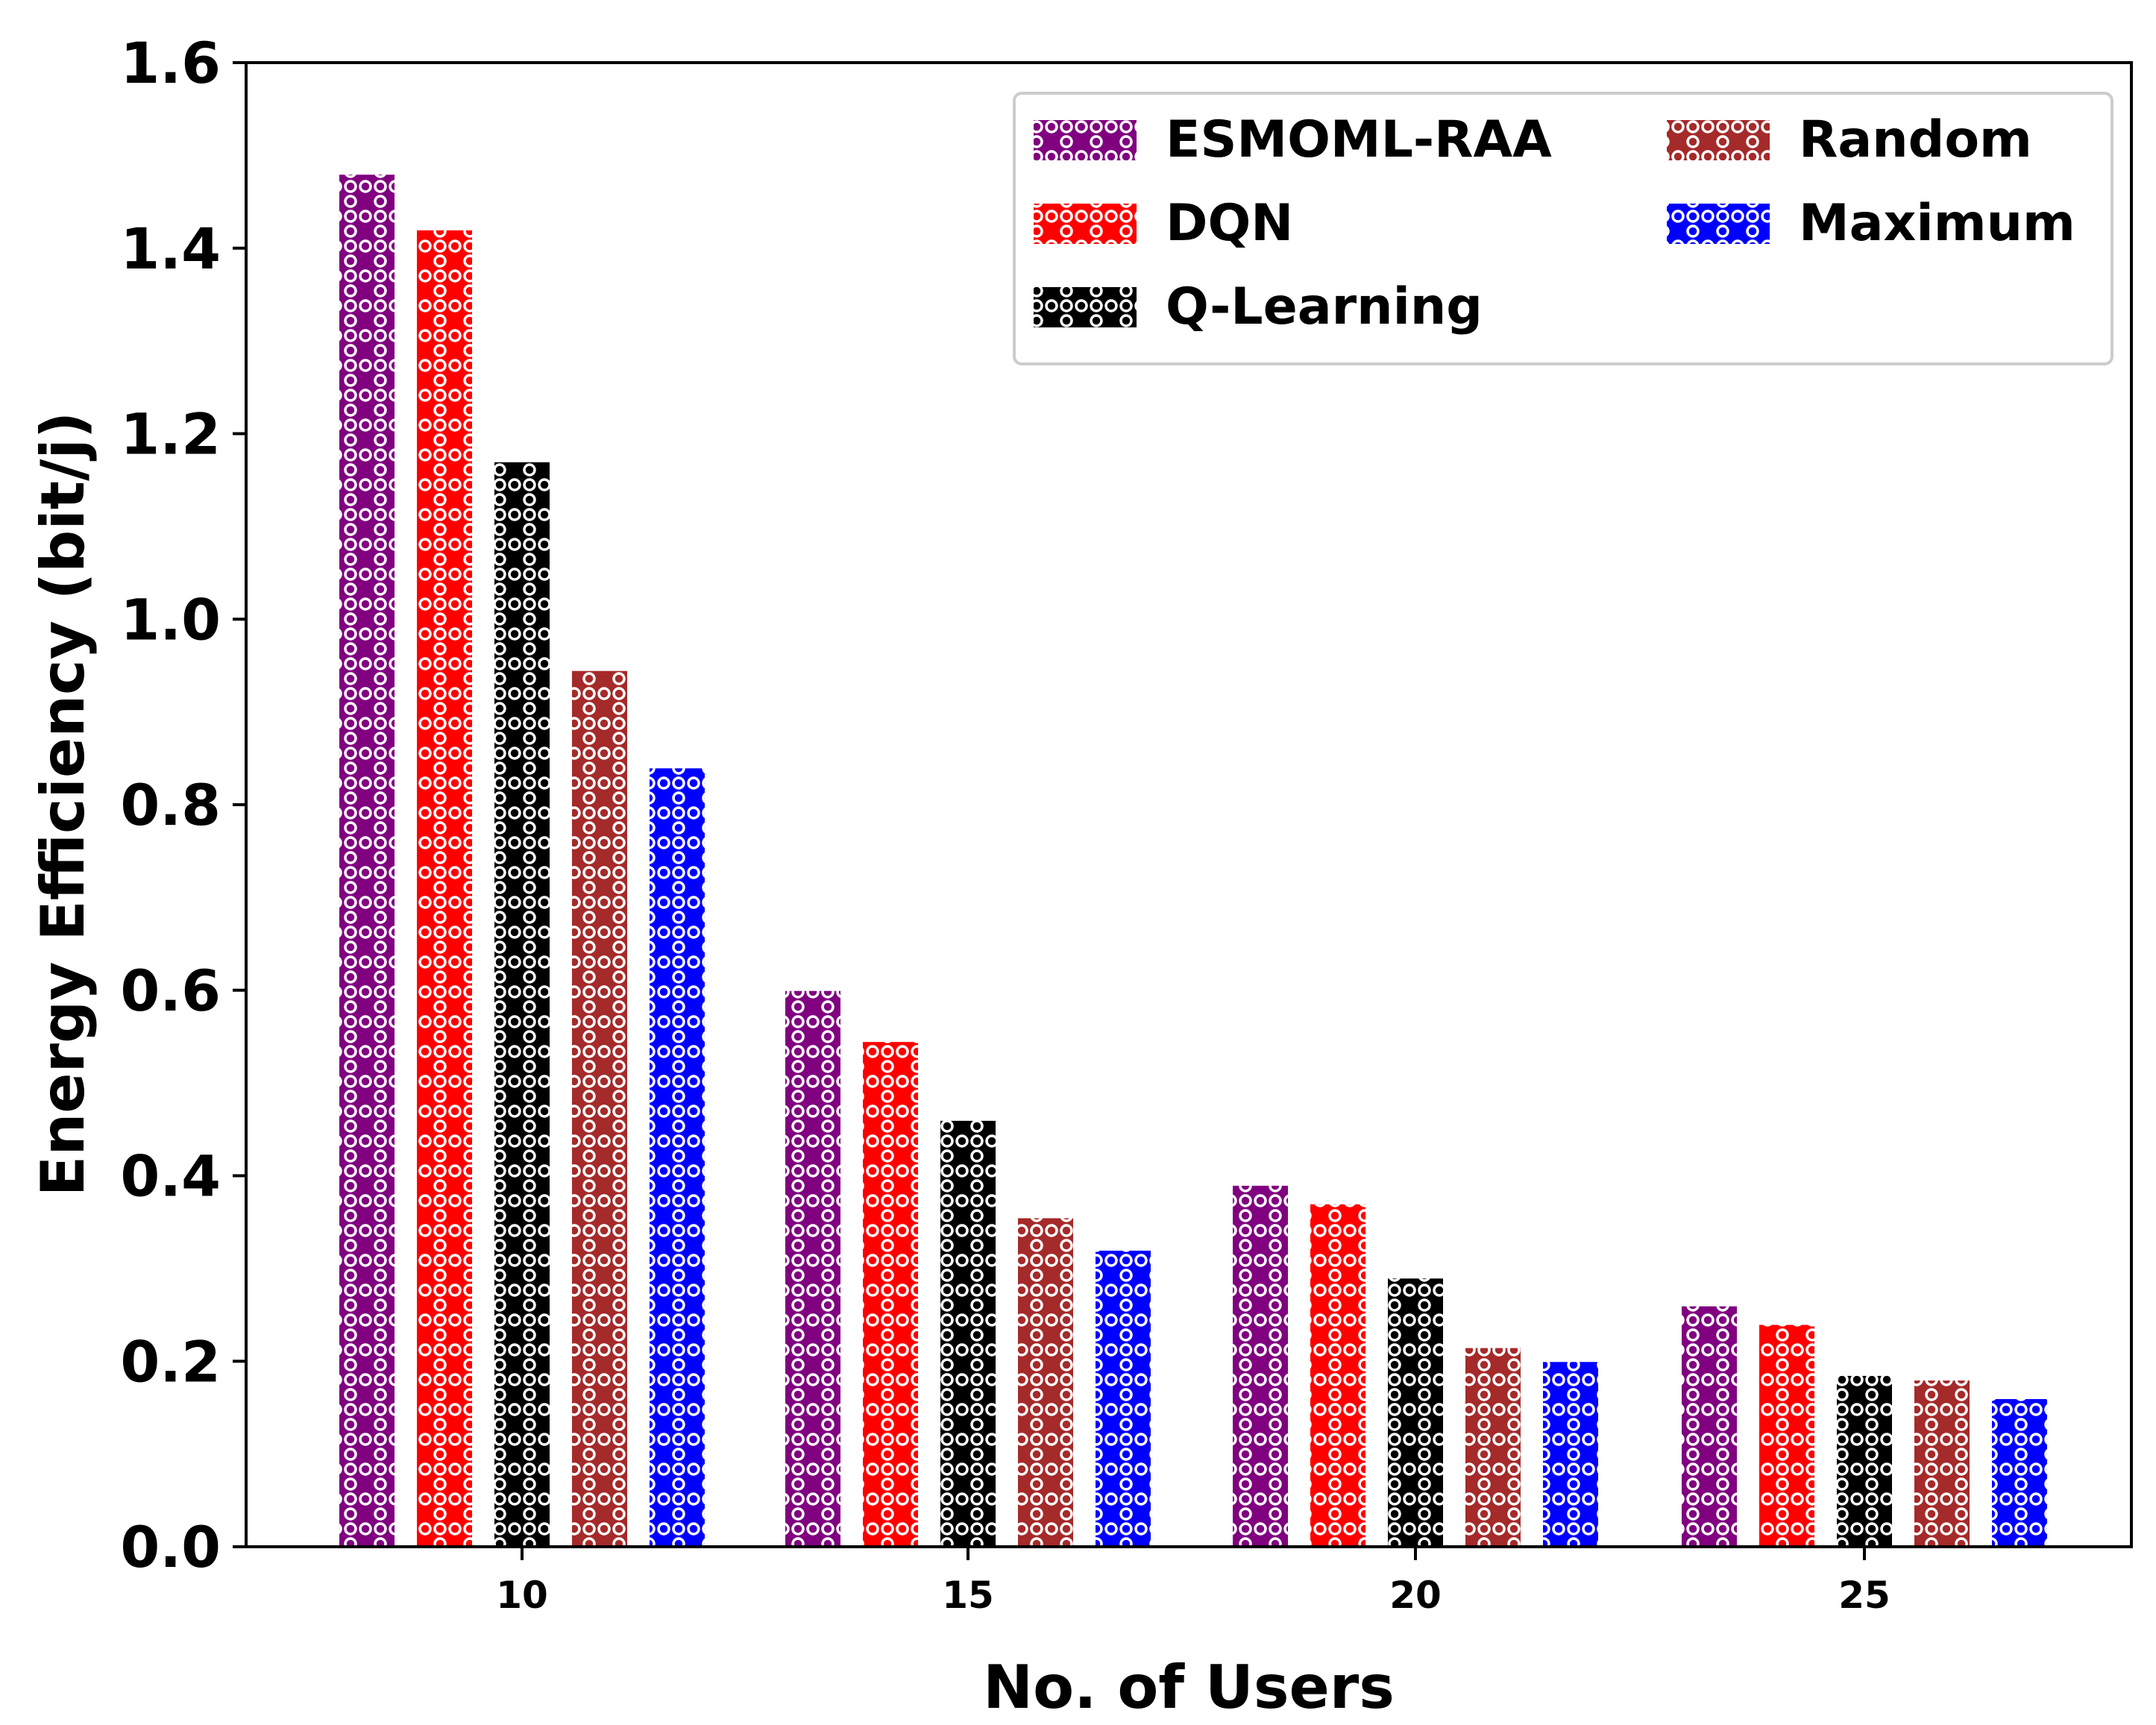 The image size is (2156, 1725). Describe the element at coordinates (1864, 1595) in the screenshot. I see `x-tick-label: 25` at that location.